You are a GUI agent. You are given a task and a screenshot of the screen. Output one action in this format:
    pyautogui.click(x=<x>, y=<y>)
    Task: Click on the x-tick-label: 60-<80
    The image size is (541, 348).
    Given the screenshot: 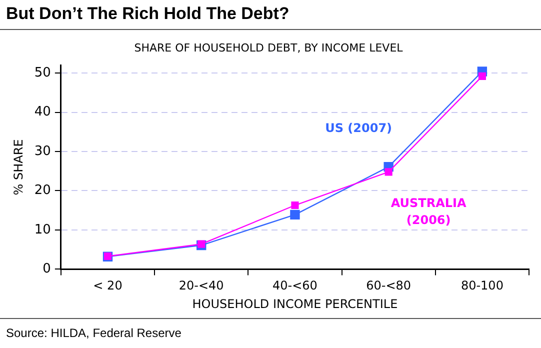 What is the action you would take?
    pyautogui.click(x=389, y=285)
    